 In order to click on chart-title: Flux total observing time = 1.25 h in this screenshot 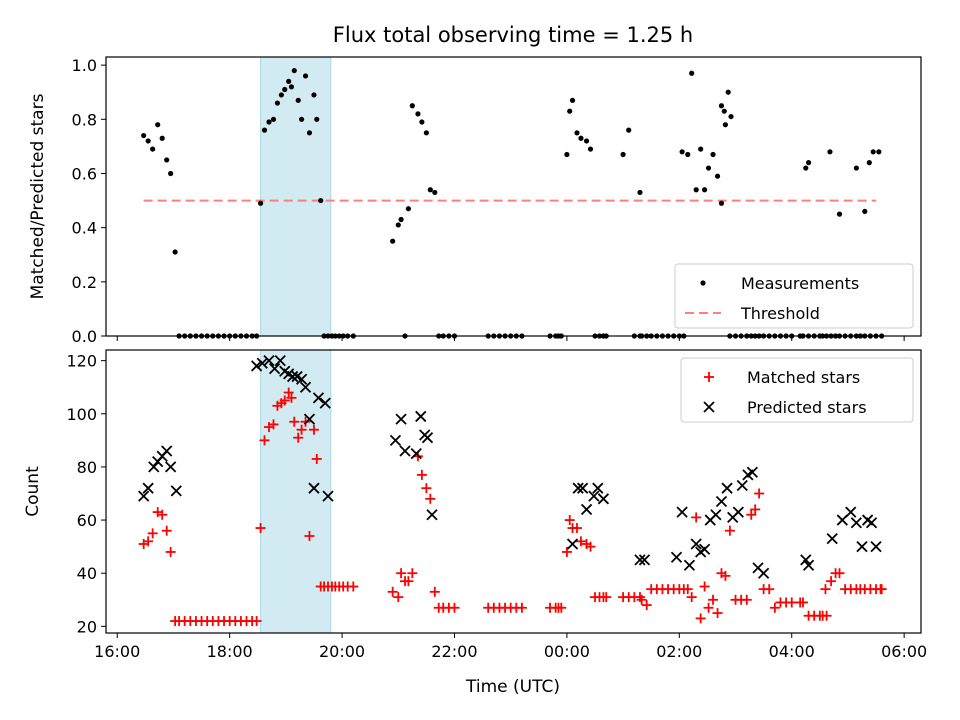, I will do `click(513, 35)`.